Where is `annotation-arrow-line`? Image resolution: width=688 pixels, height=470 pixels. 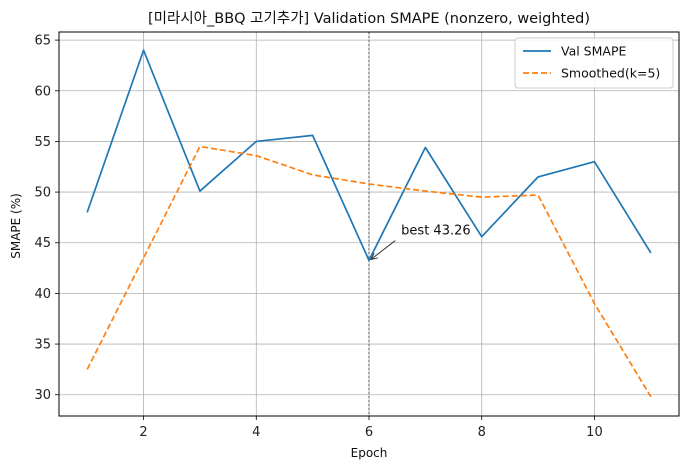
annotation-arrow-line is located at coordinates (383, 250).